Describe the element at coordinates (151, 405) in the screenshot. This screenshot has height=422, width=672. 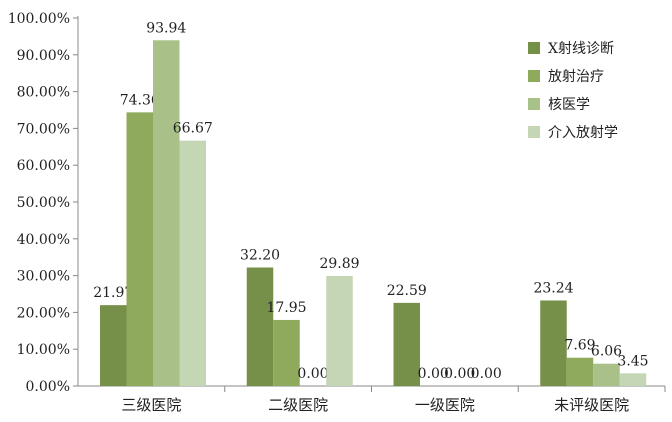
I see `x-category-label: 三级医院` at that location.